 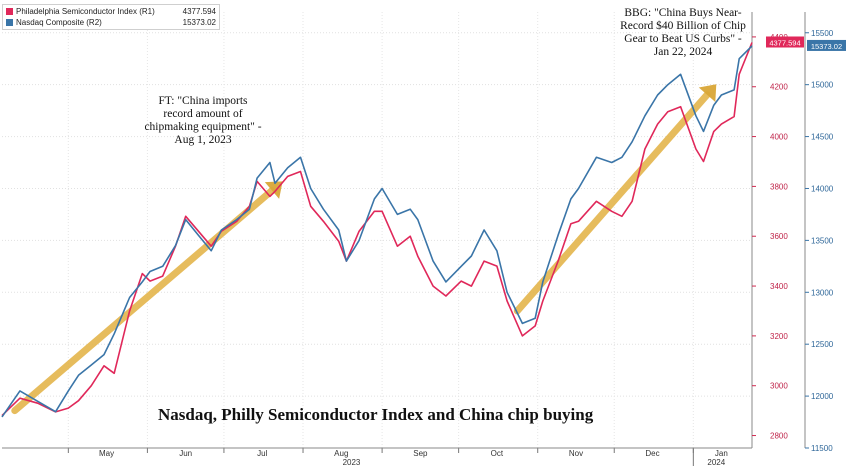 I want to click on y-tick-label-r1: 2800, so click(x=779, y=436).